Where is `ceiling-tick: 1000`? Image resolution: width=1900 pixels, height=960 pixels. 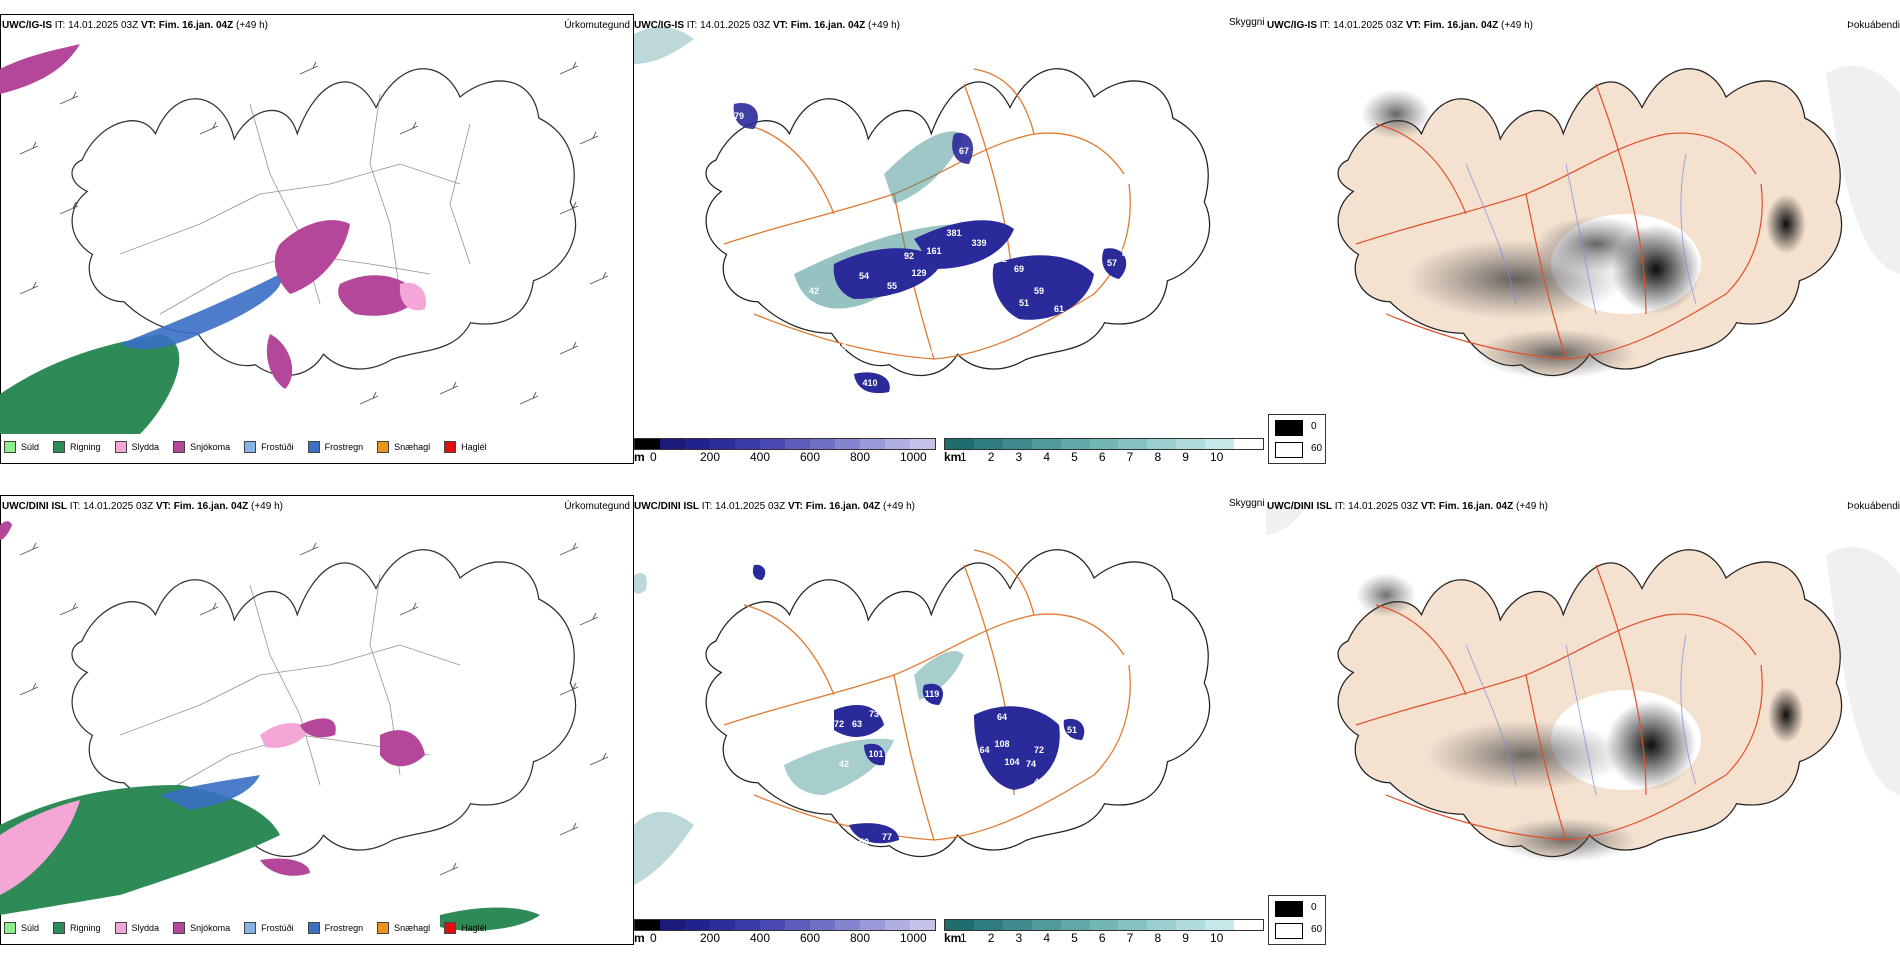 ceiling-tick: 1000 is located at coordinates (913, 457).